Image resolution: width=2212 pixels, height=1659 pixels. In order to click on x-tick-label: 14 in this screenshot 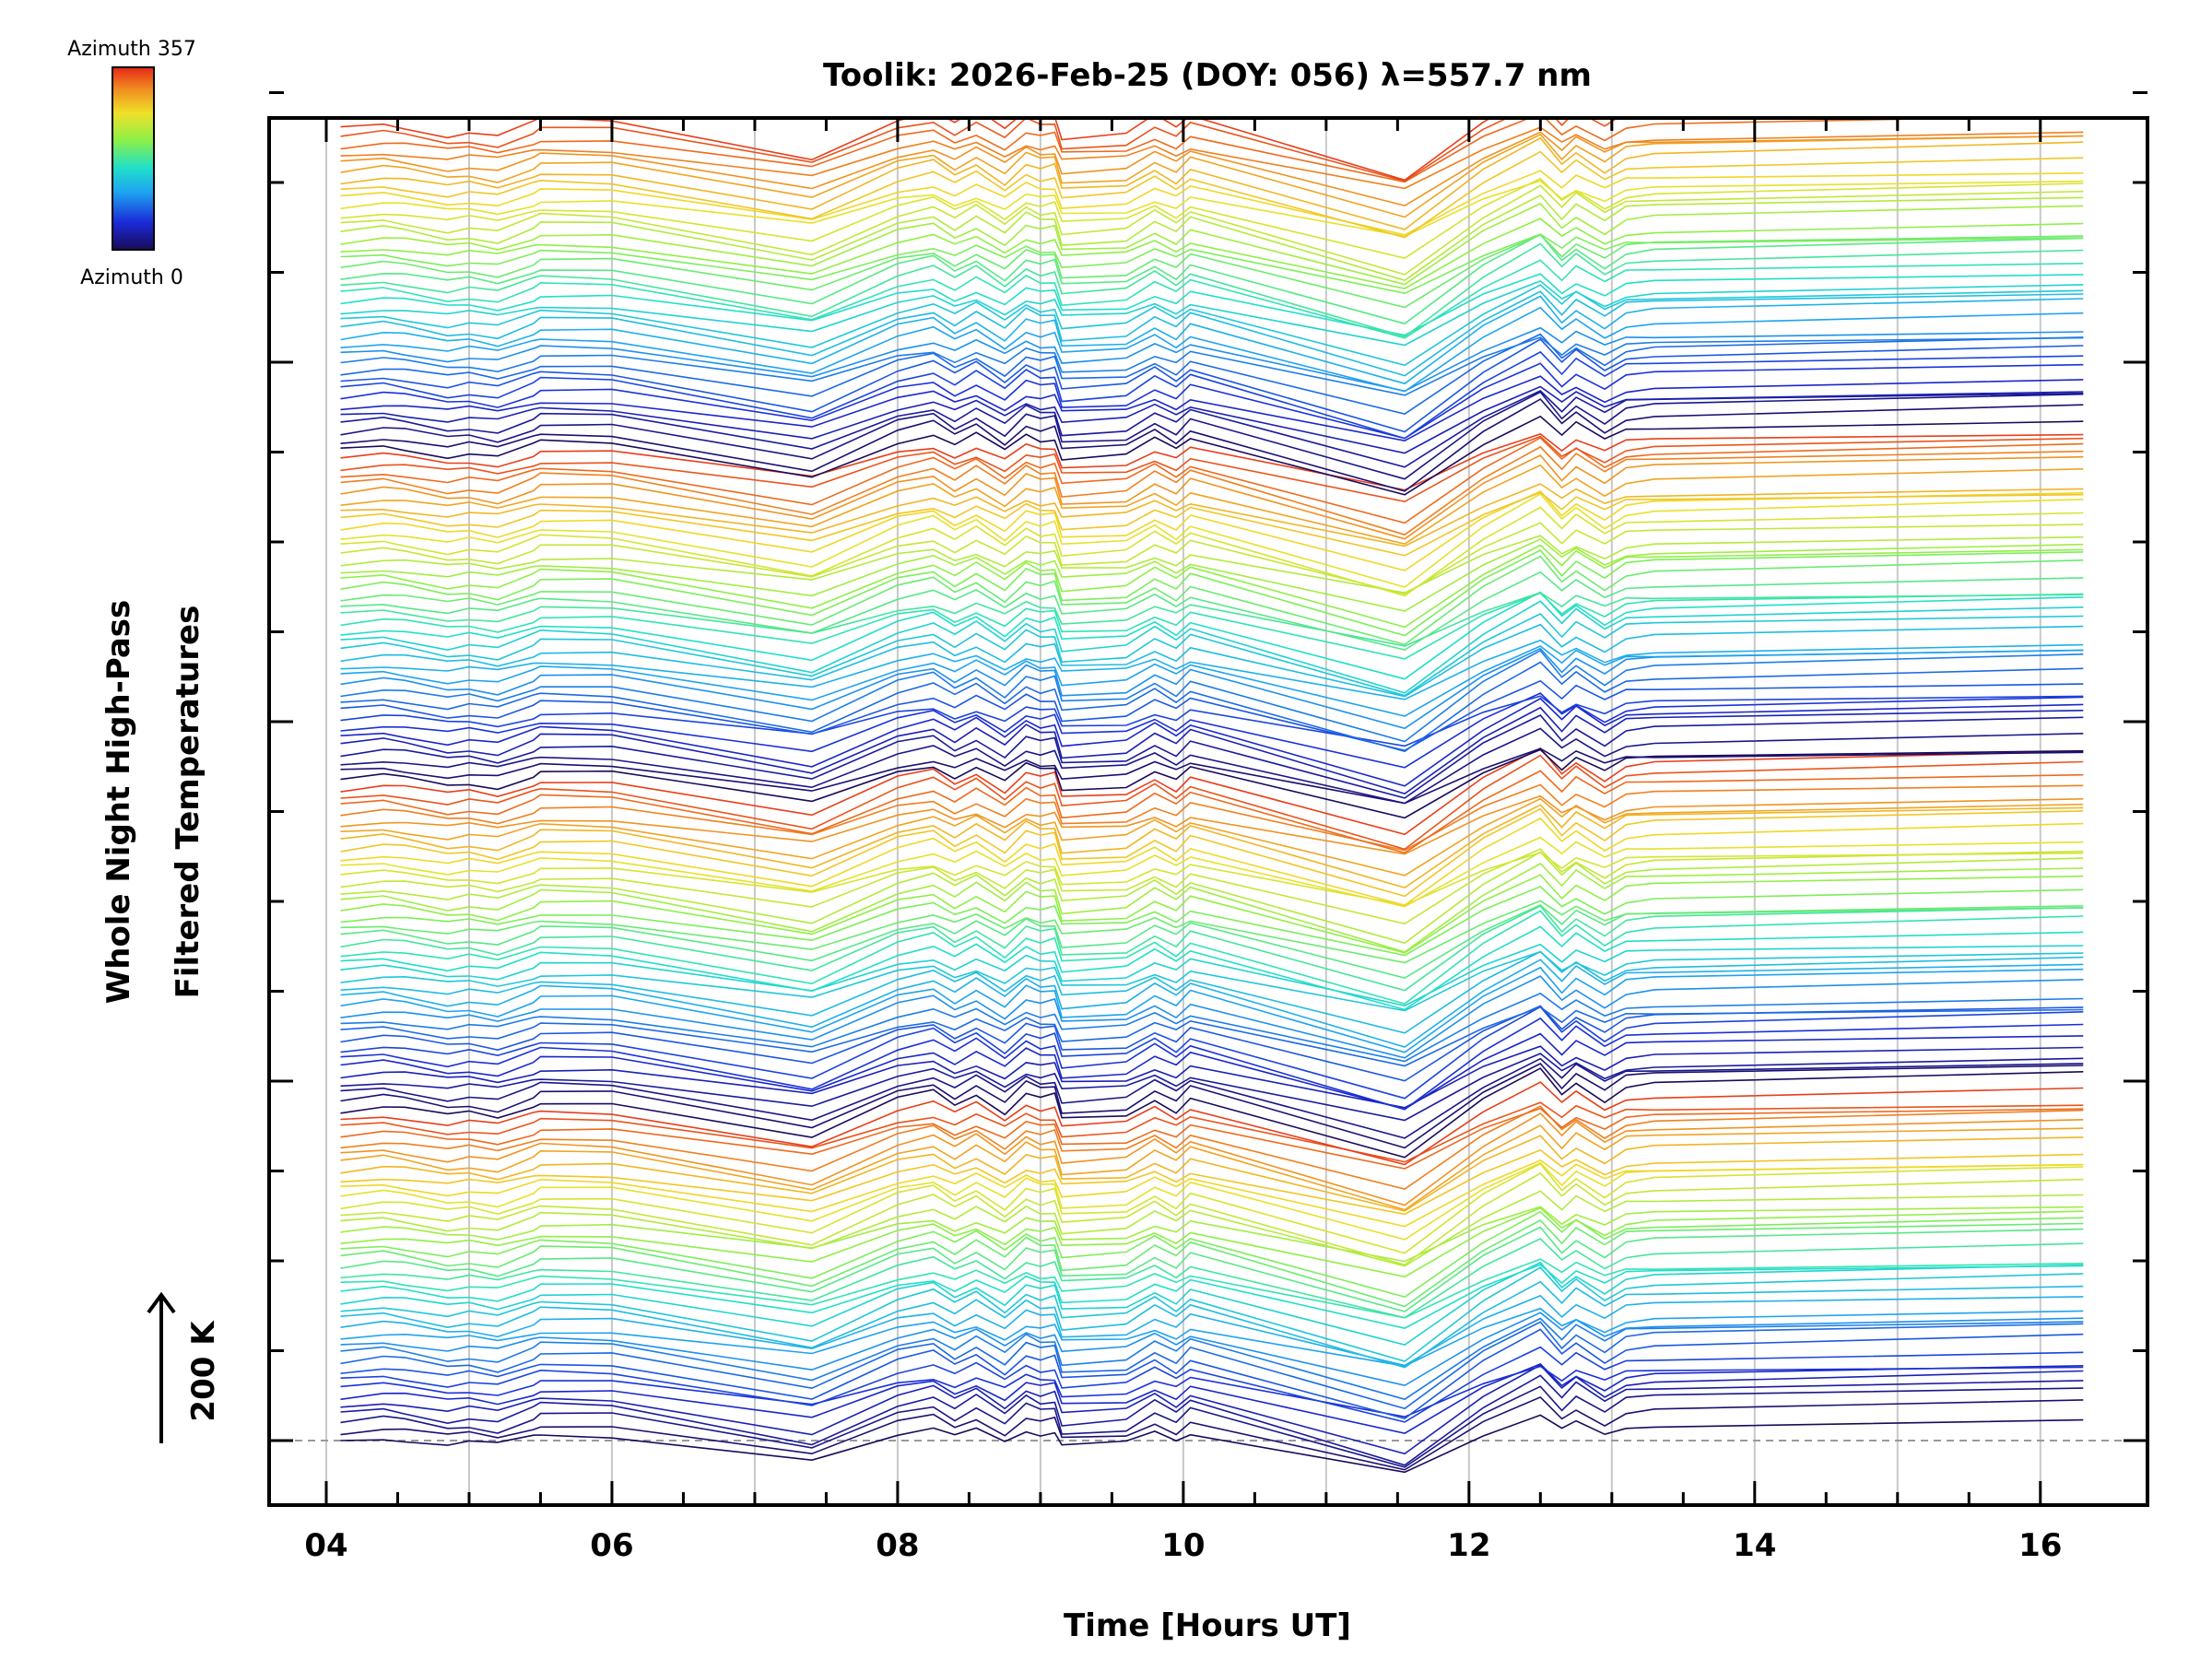, I will do `click(1754, 1545)`.